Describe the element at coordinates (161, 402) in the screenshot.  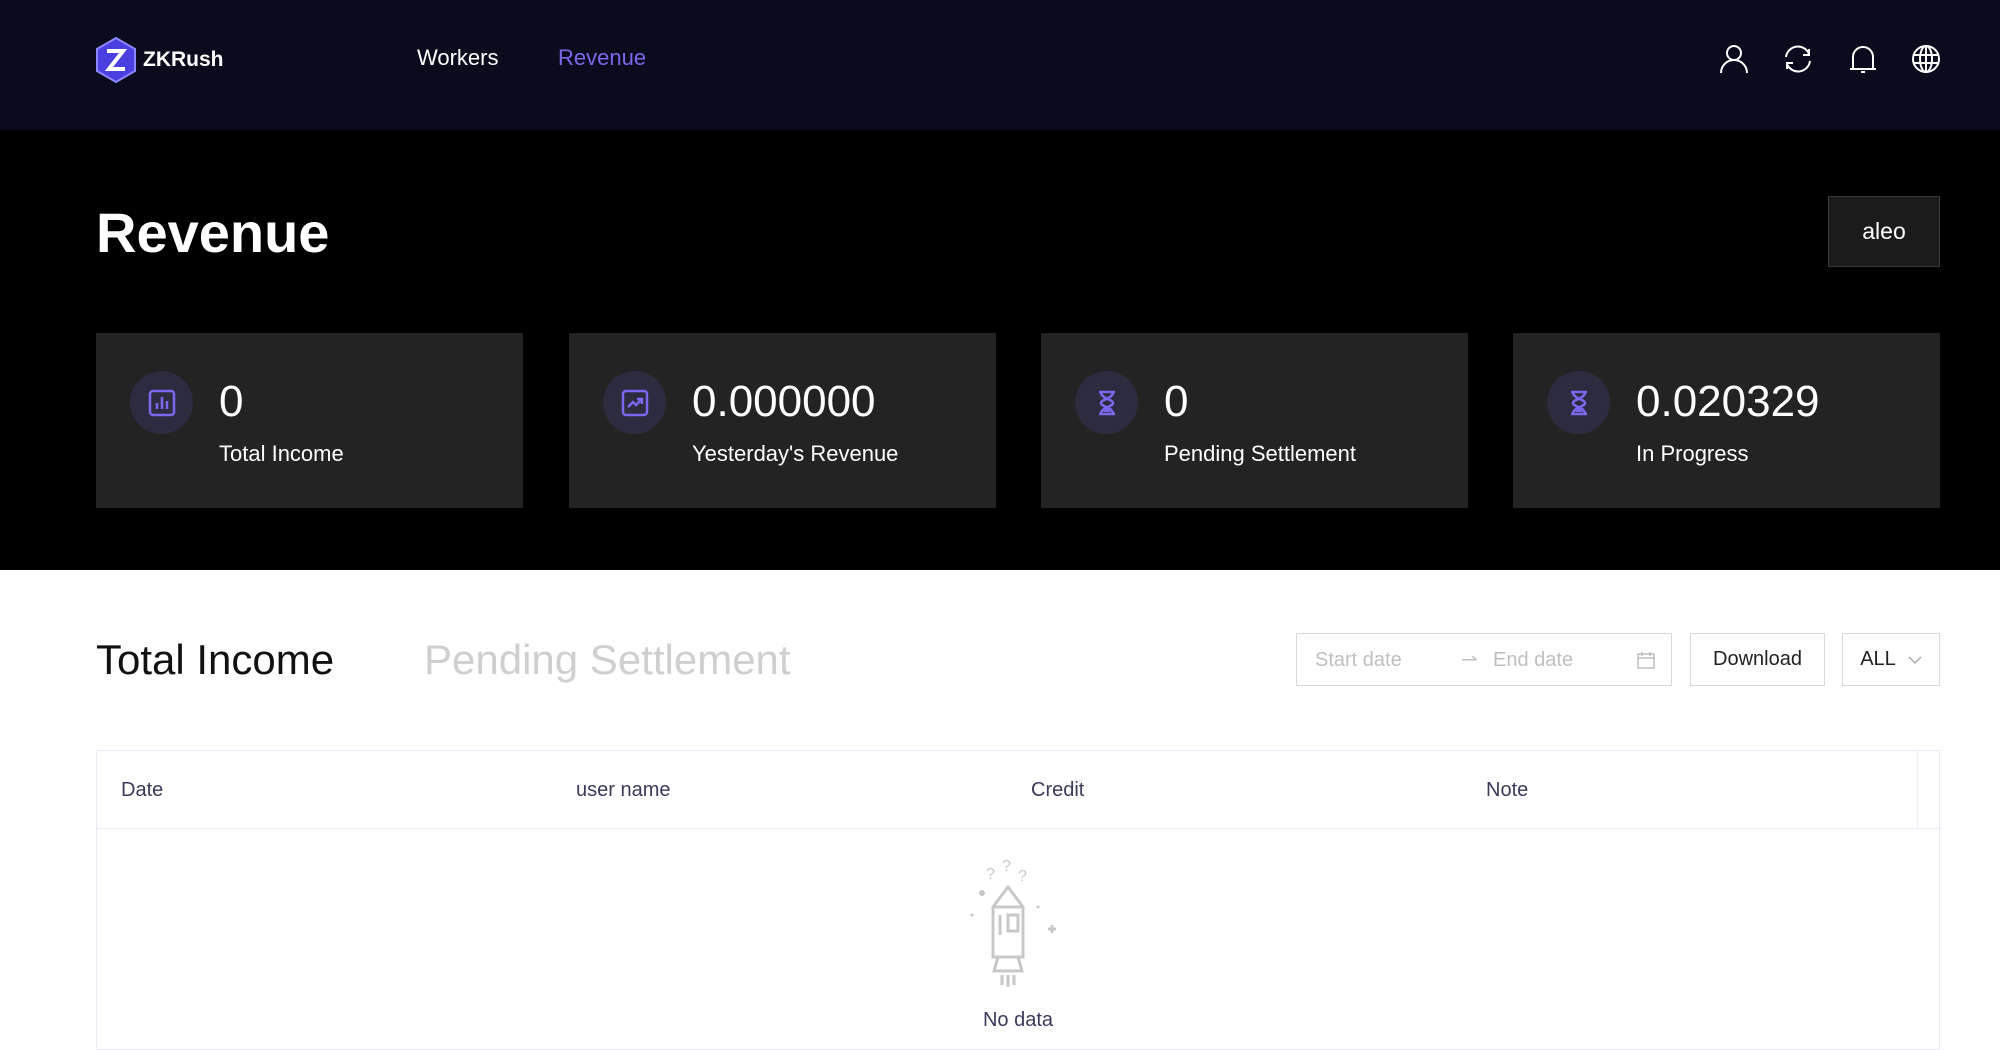
I see `bar-chart-icon` at that location.